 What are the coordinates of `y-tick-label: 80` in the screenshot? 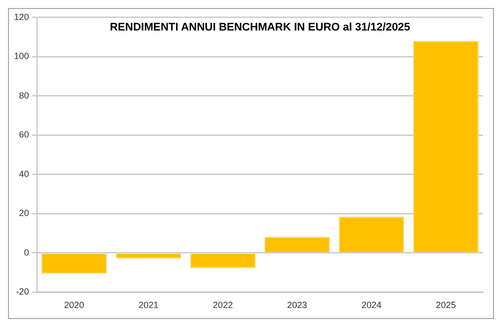 It's located at (24, 95).